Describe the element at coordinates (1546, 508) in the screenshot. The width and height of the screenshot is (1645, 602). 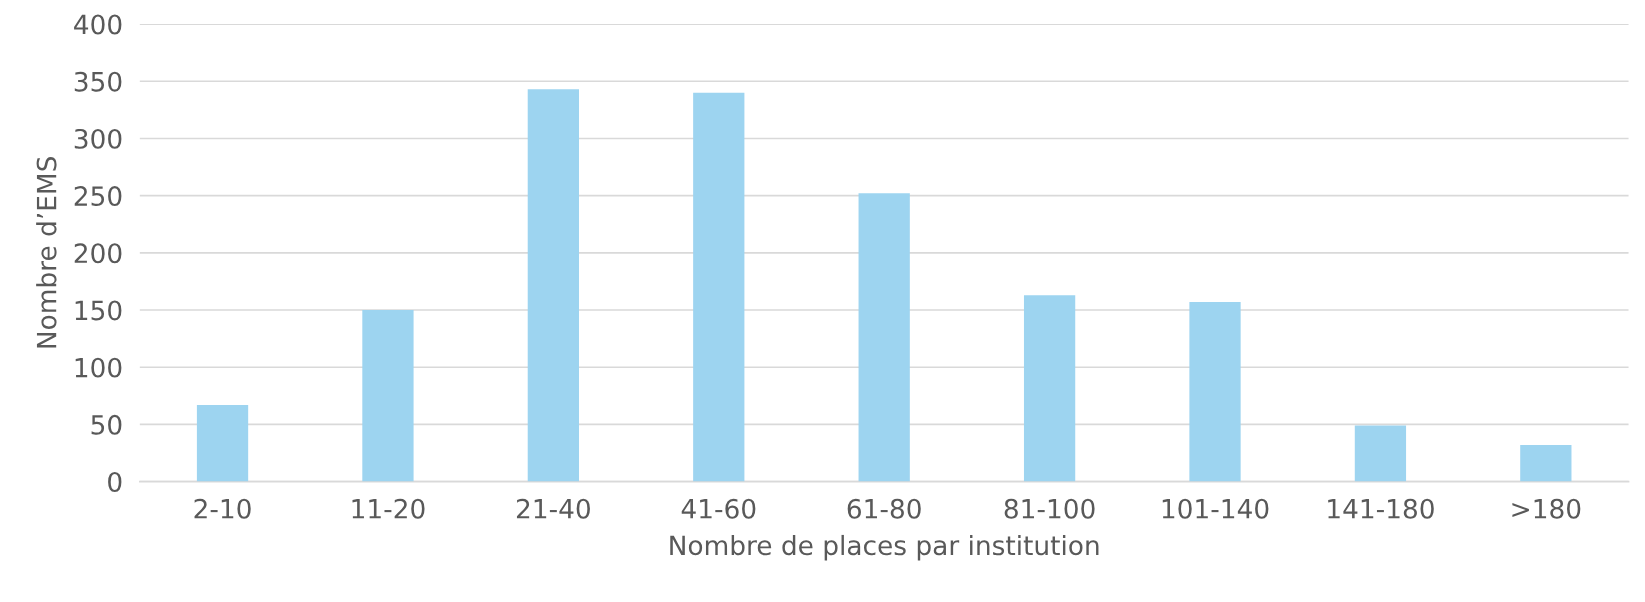
I see `x-tick-label: >180` at that location.